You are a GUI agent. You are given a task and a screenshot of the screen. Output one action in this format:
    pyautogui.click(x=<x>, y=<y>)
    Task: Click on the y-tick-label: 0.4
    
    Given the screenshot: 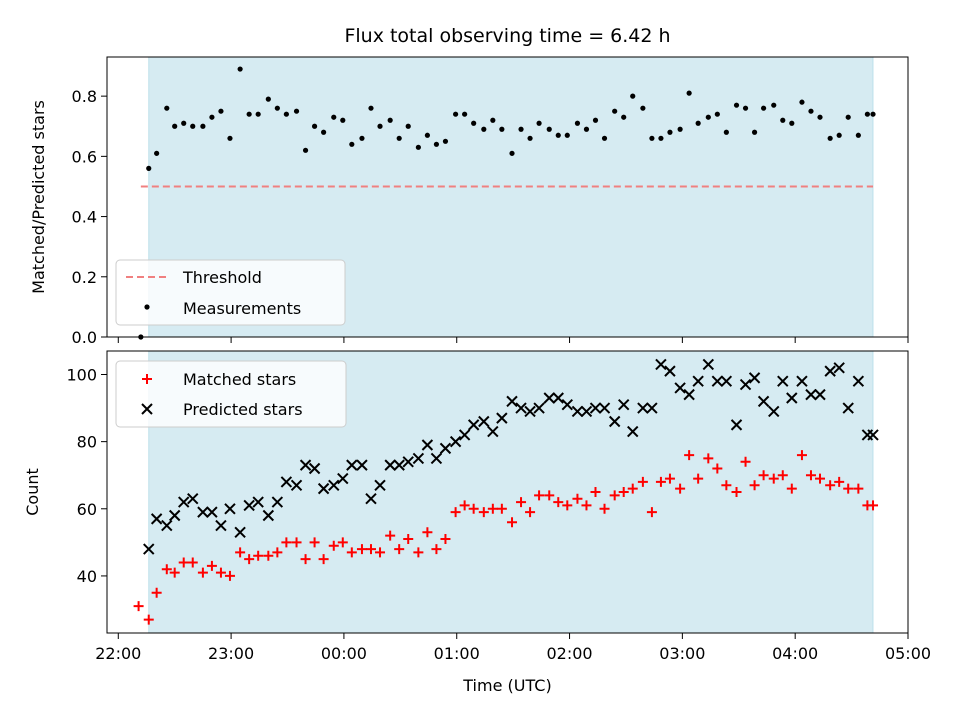 What is the action you would take?
    pyautogui.click(x=84, y=217)
    